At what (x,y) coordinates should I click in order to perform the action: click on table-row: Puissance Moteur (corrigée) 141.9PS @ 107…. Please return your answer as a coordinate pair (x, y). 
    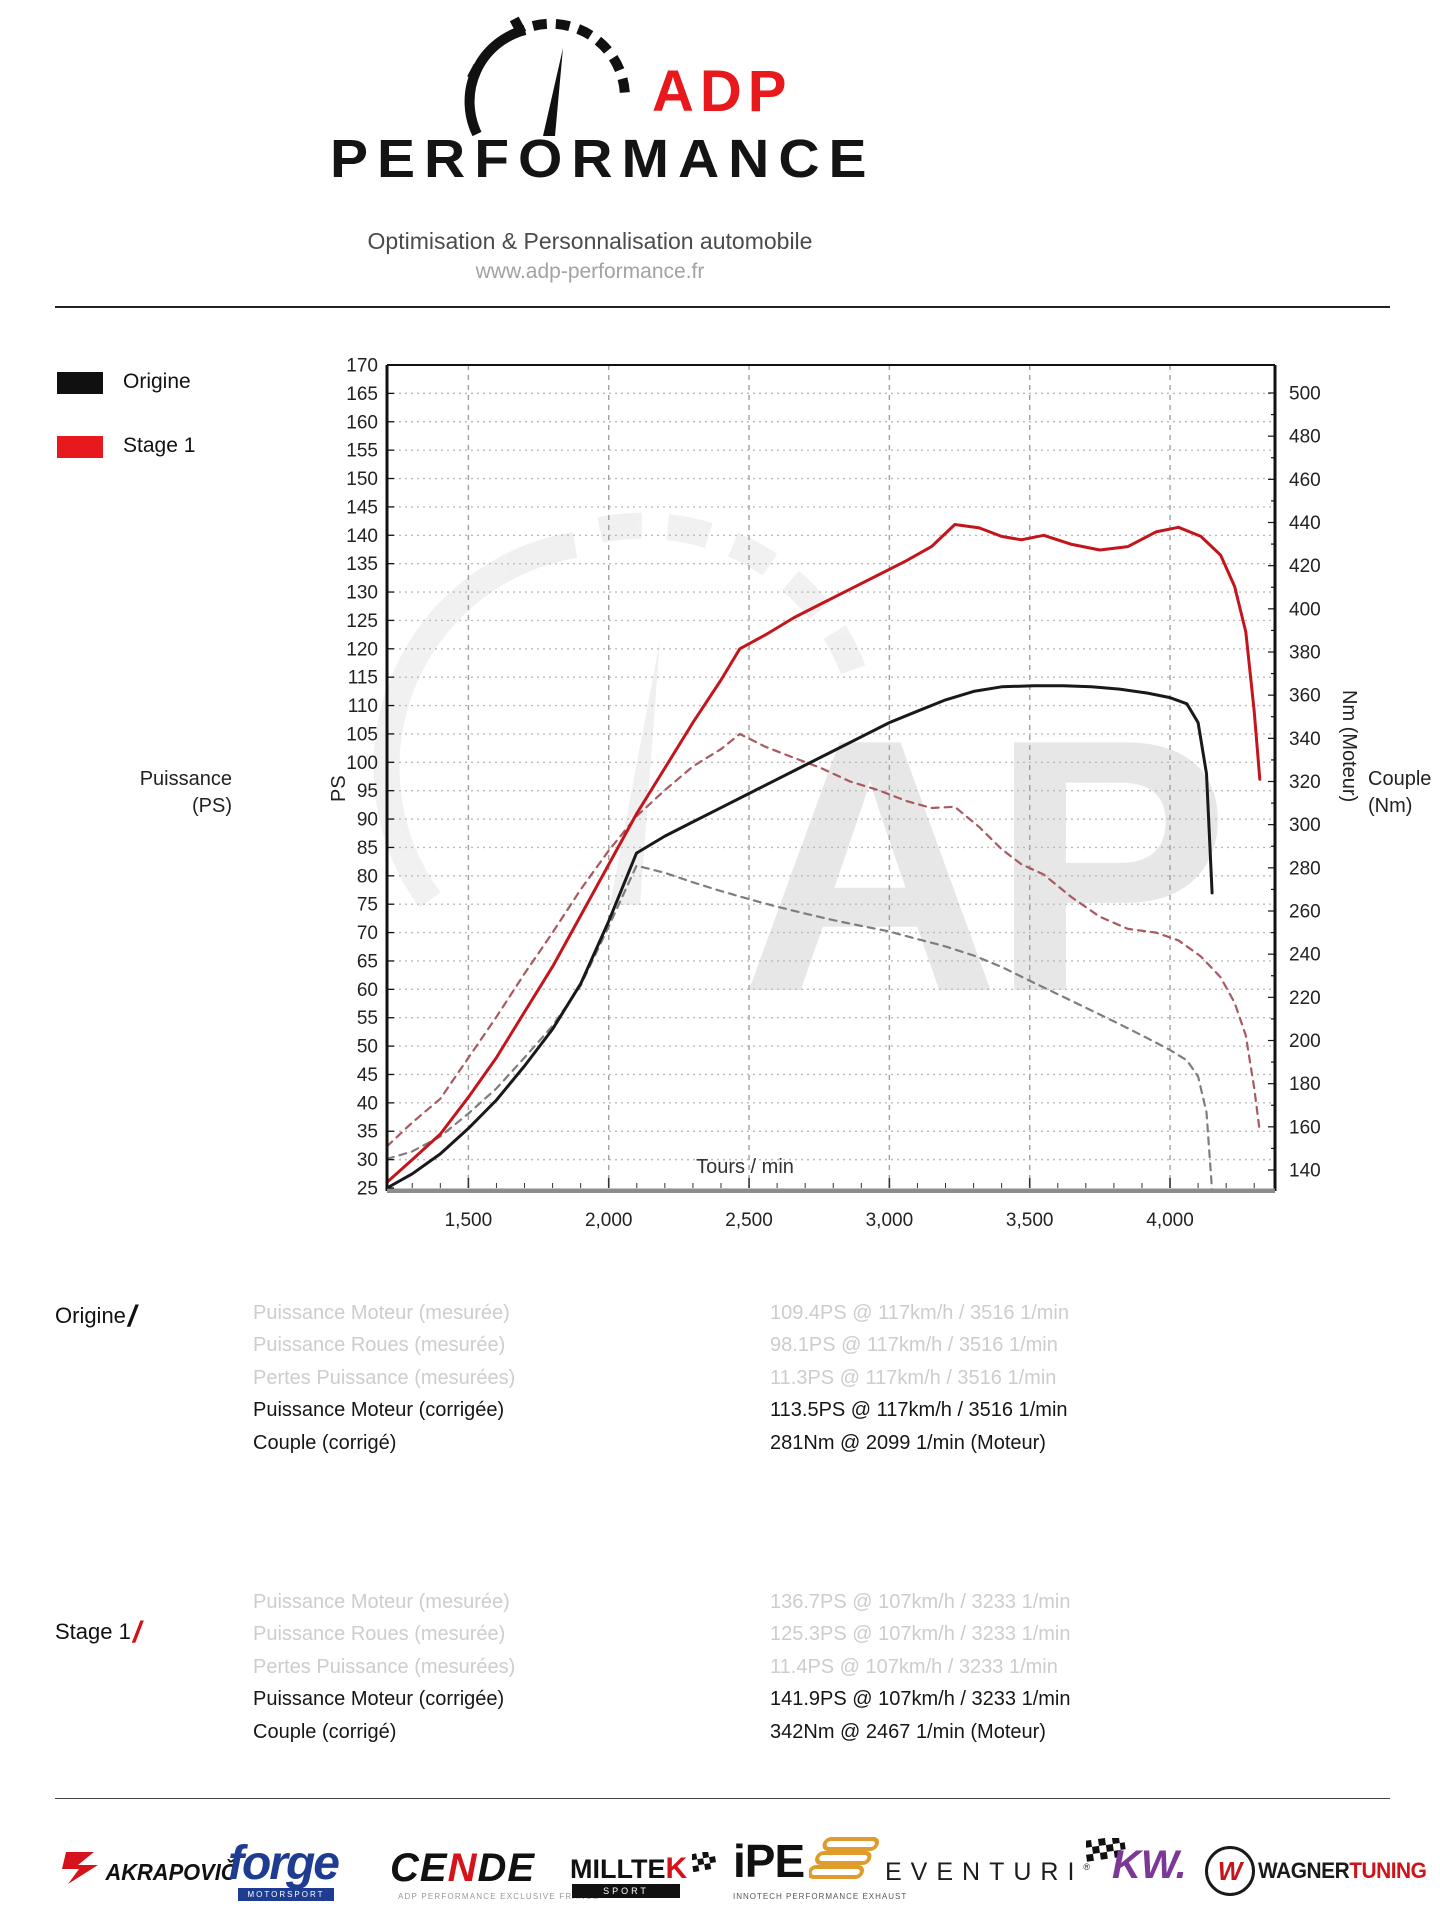
    Looking at the image, I should click on (662, 1699).